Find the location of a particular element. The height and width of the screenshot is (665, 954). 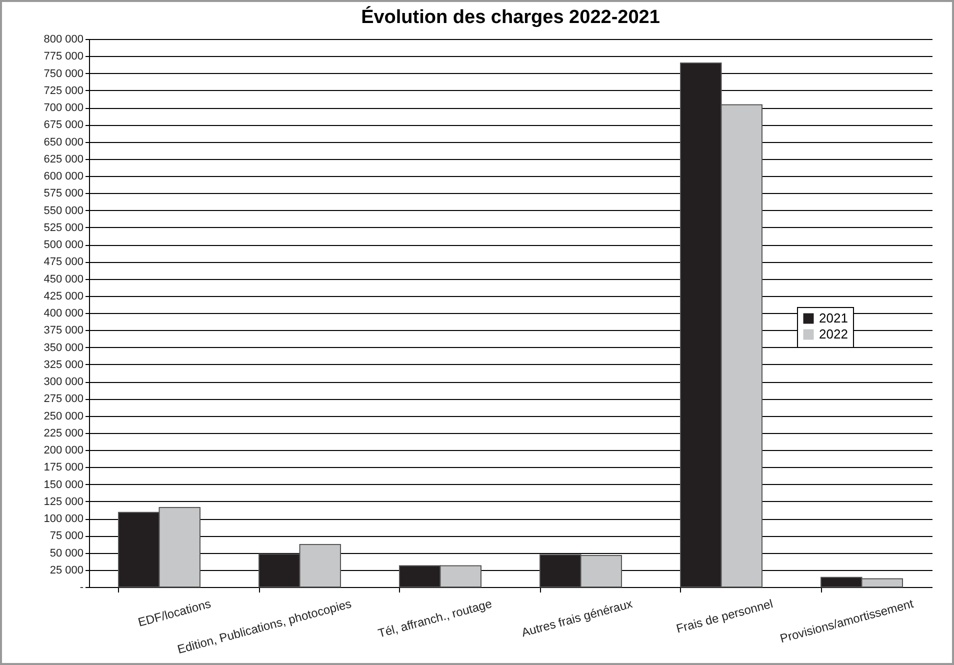

chart-title: Évolution des charges 2022-2021 is located at coordinates (510, 17).